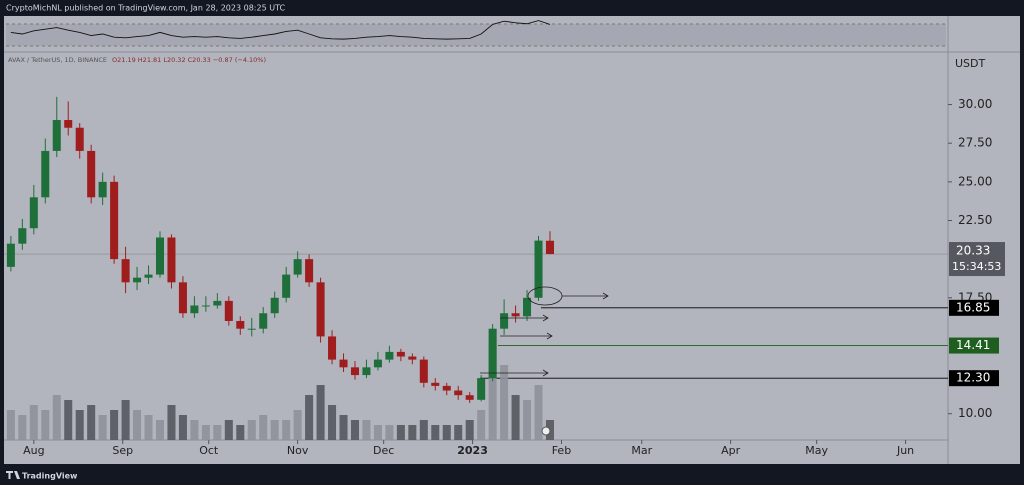  Describe the element at coordinates (544, 331) in the screenshot. I see `annotations` at that location.